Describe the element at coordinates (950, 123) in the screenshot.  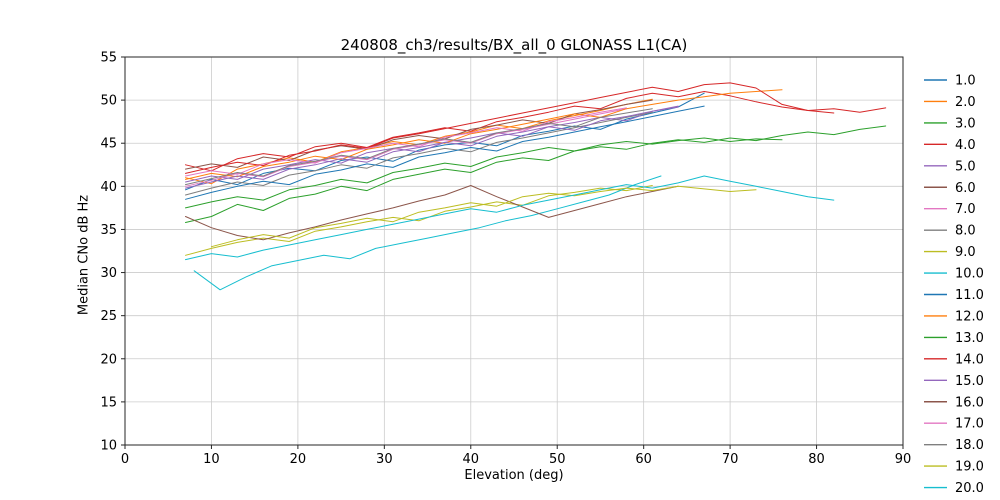
I see `legend-item: 3.0` at that location.